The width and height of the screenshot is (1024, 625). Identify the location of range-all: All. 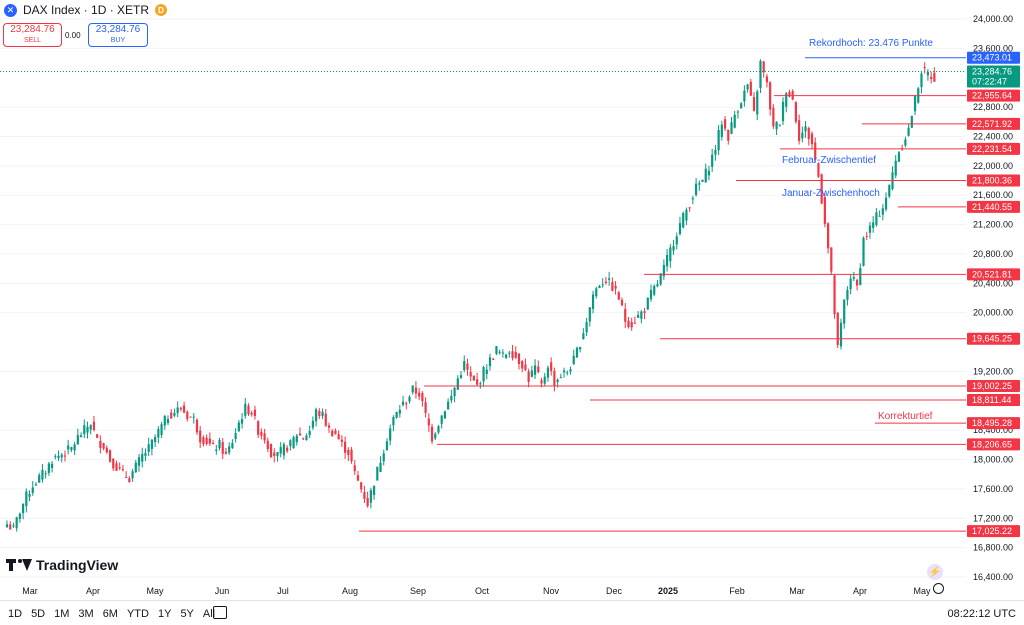
(209, 614).